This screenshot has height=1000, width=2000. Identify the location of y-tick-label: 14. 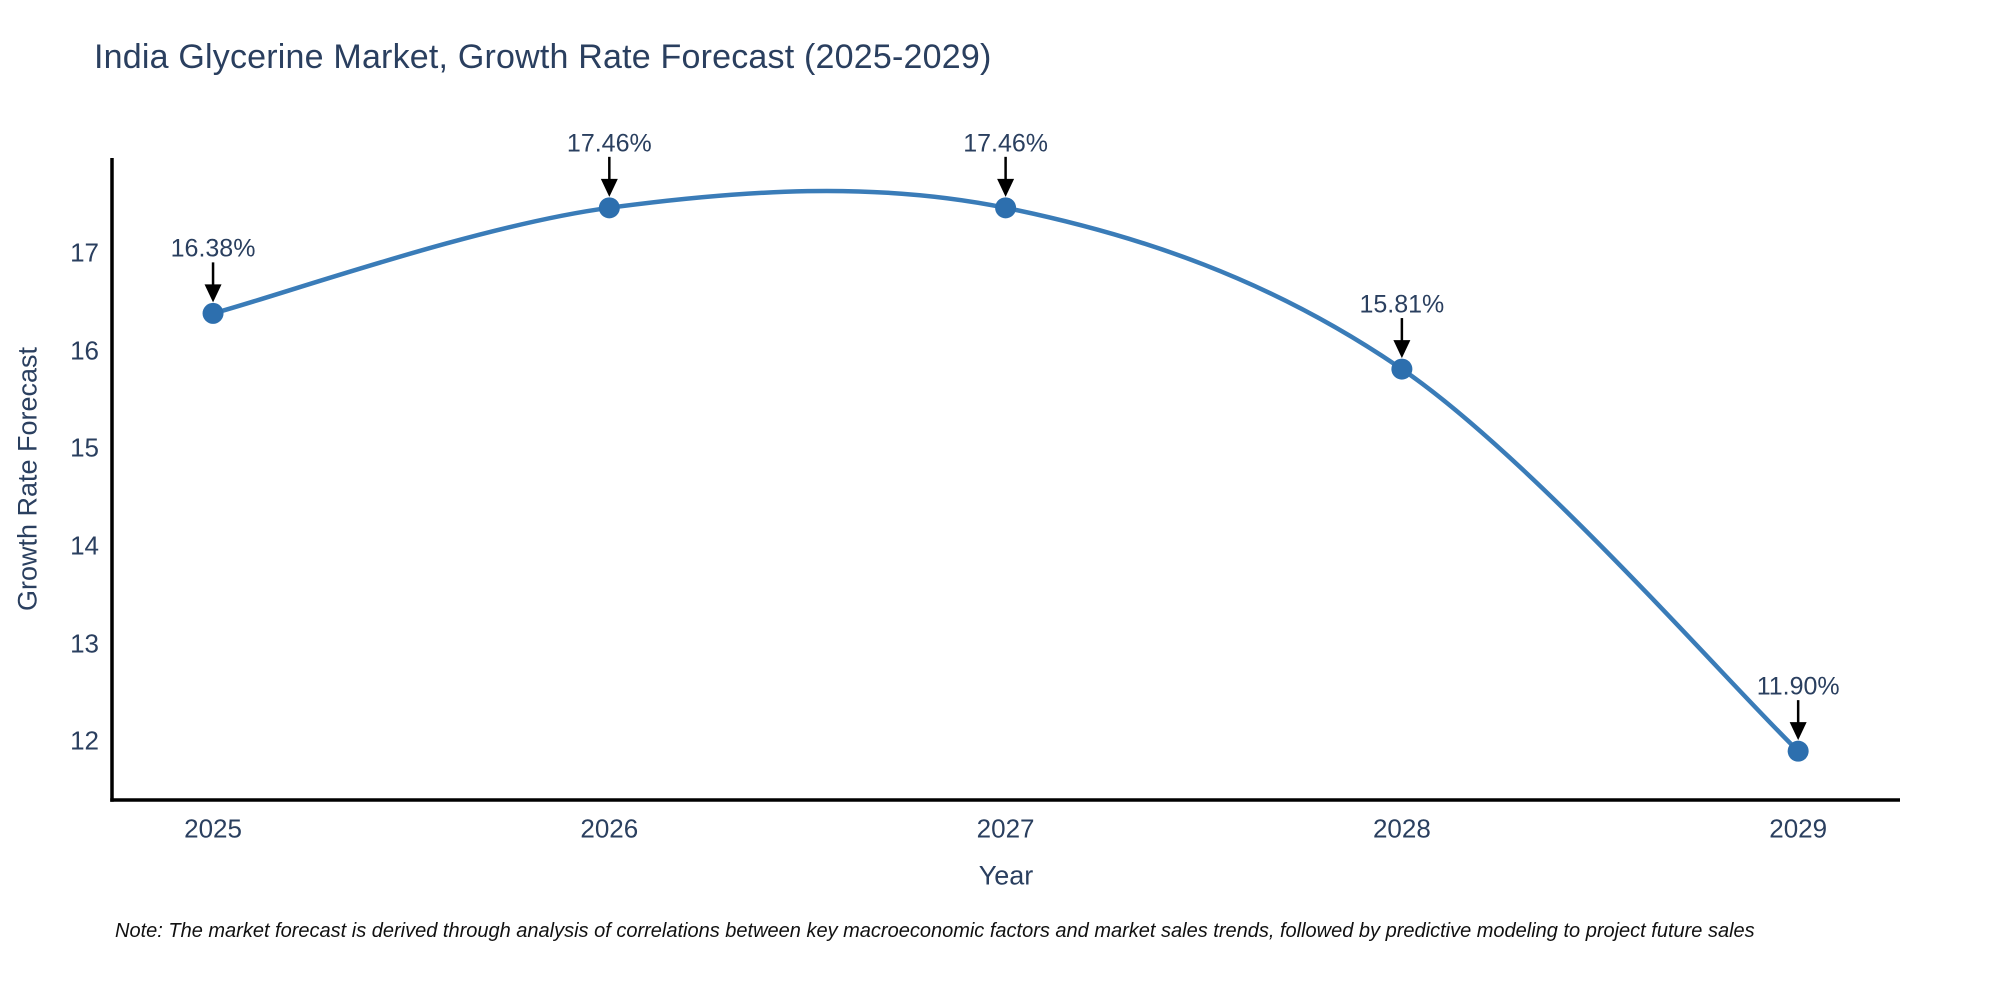
(84, 545).